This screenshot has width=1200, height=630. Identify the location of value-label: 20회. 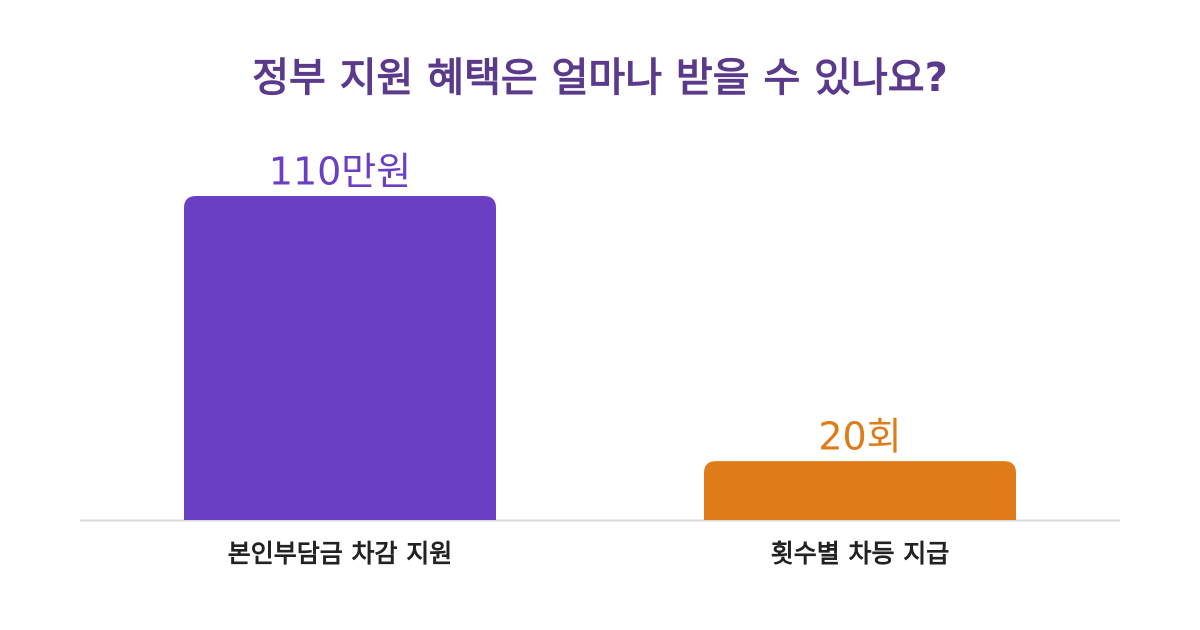
(859, 437).